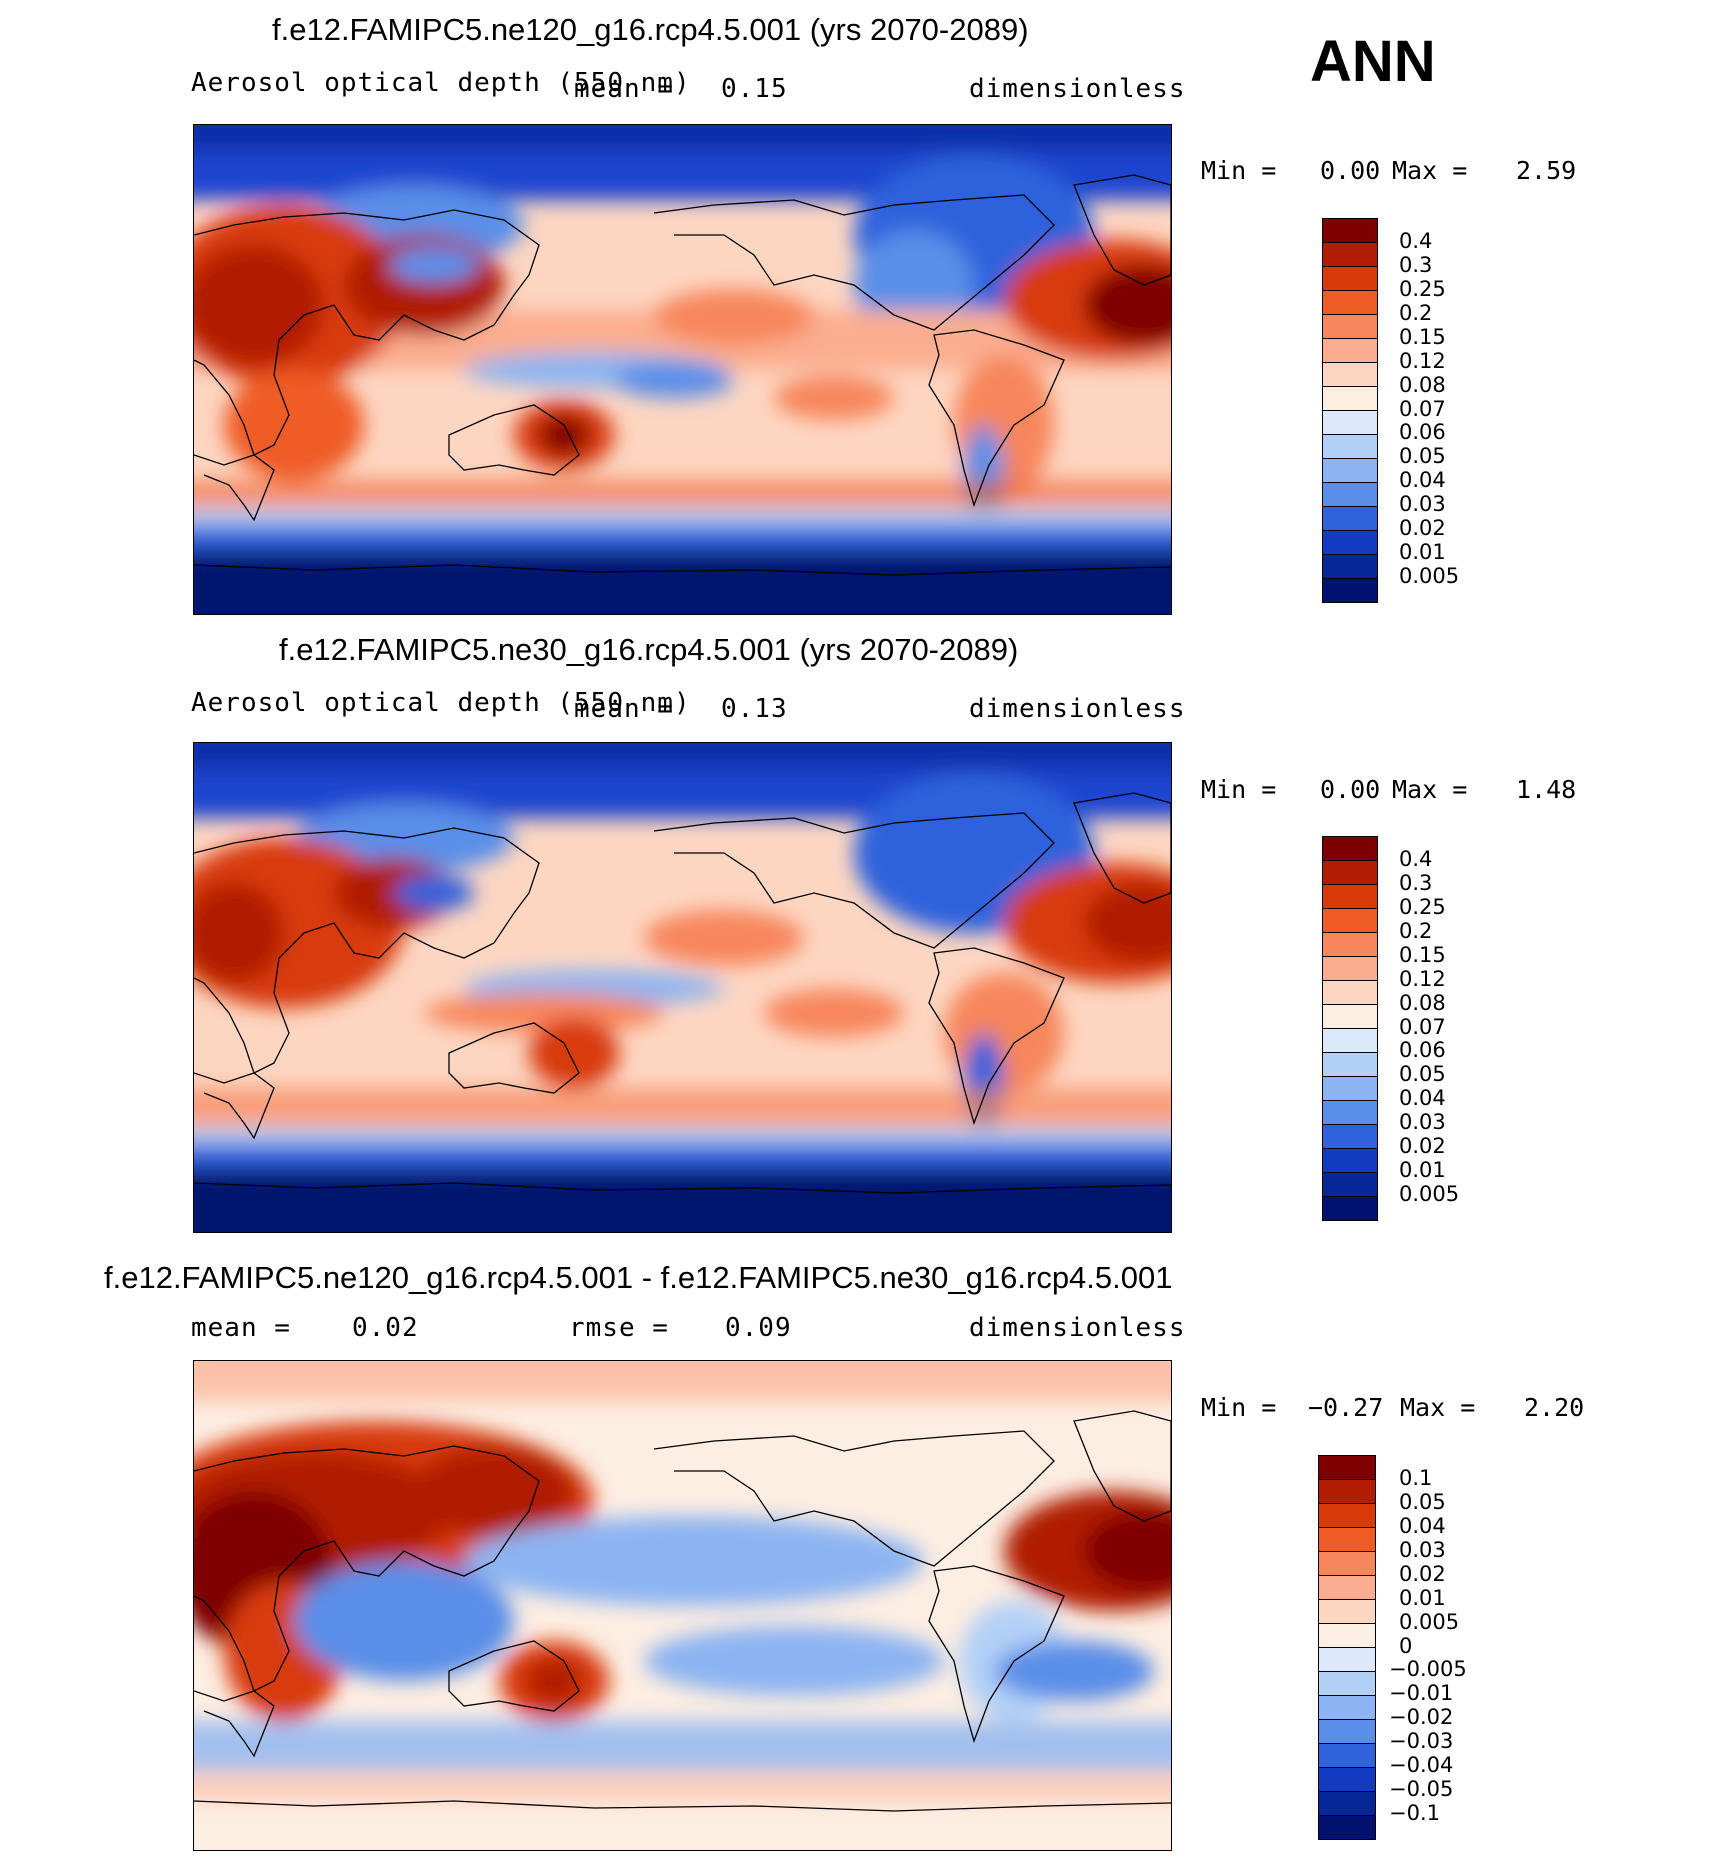 The image size is (1710, 1869). I want to click on colorbar-label: 0.4, so click(1416, 858).